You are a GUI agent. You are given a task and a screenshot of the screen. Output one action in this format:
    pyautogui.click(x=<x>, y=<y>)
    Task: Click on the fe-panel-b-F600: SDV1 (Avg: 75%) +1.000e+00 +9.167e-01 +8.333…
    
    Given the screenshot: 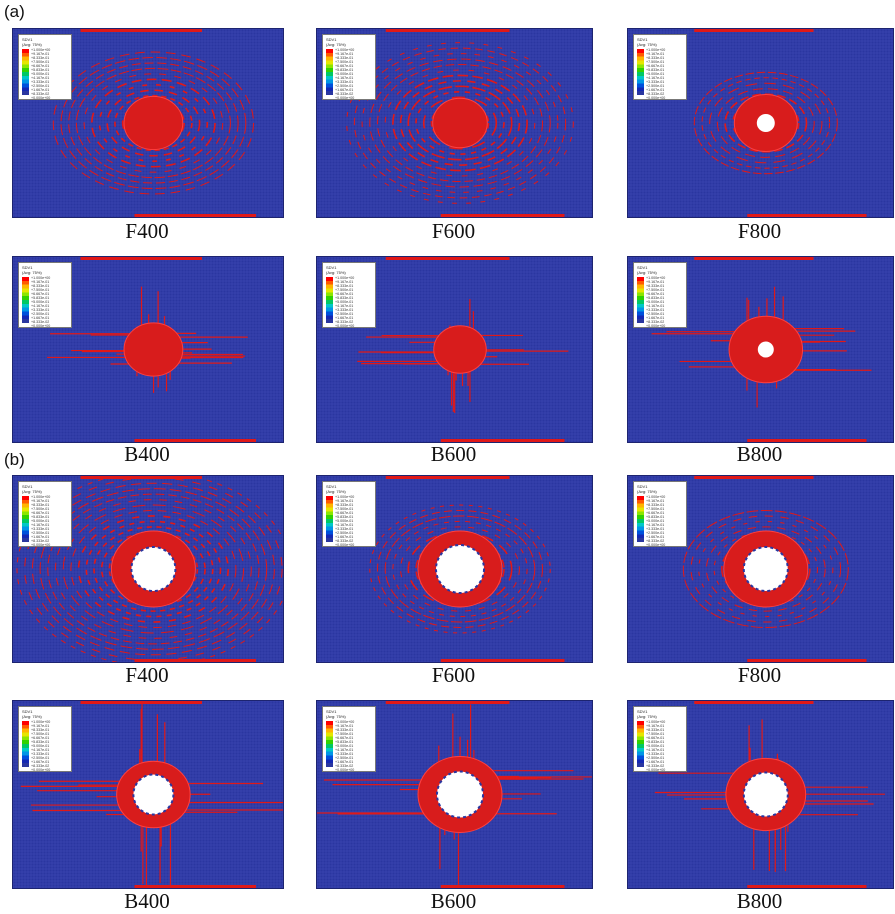 What is the action you would take?
    pyautogui.click(x=454, y=569)
    